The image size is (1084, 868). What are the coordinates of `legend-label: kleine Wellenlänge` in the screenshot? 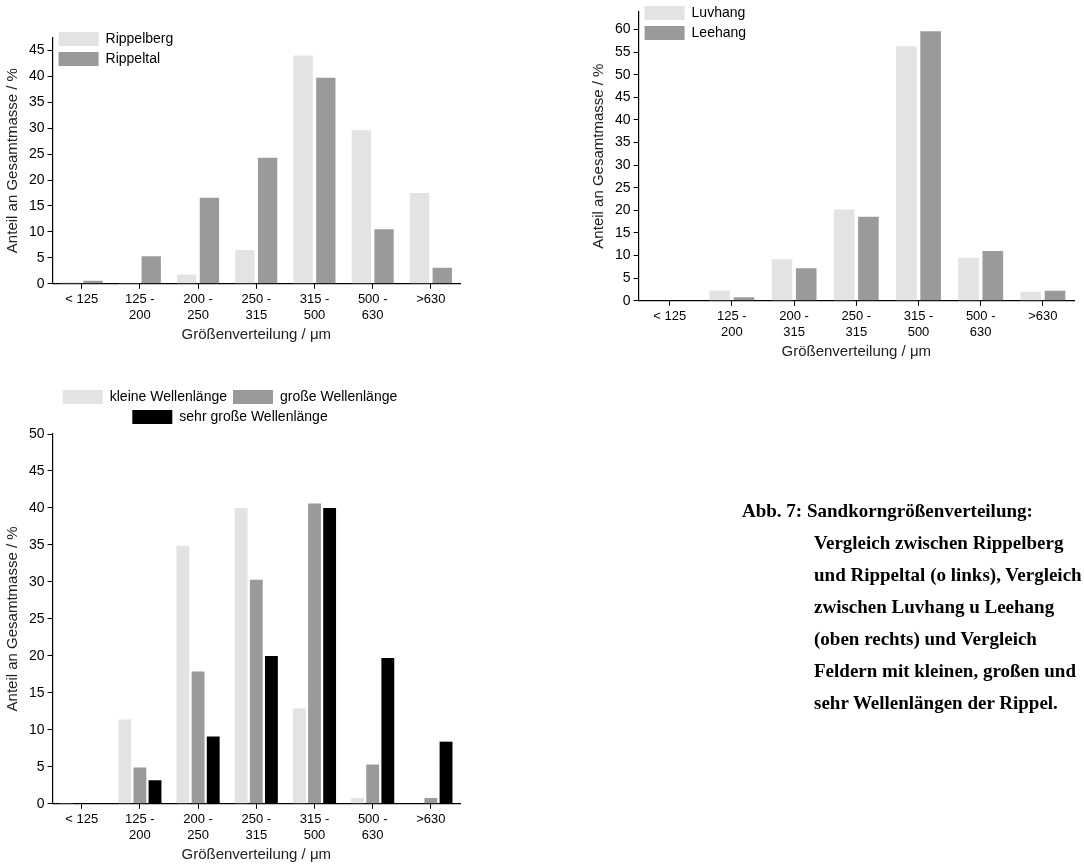 It's located at (168, 395).